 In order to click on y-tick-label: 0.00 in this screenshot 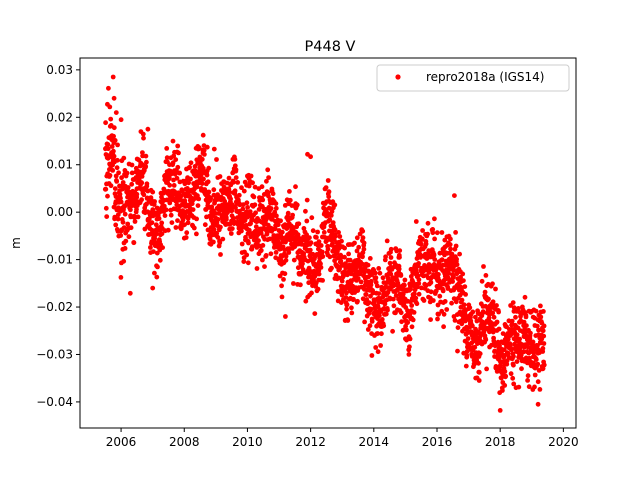, I will do `click(59, 212)`.